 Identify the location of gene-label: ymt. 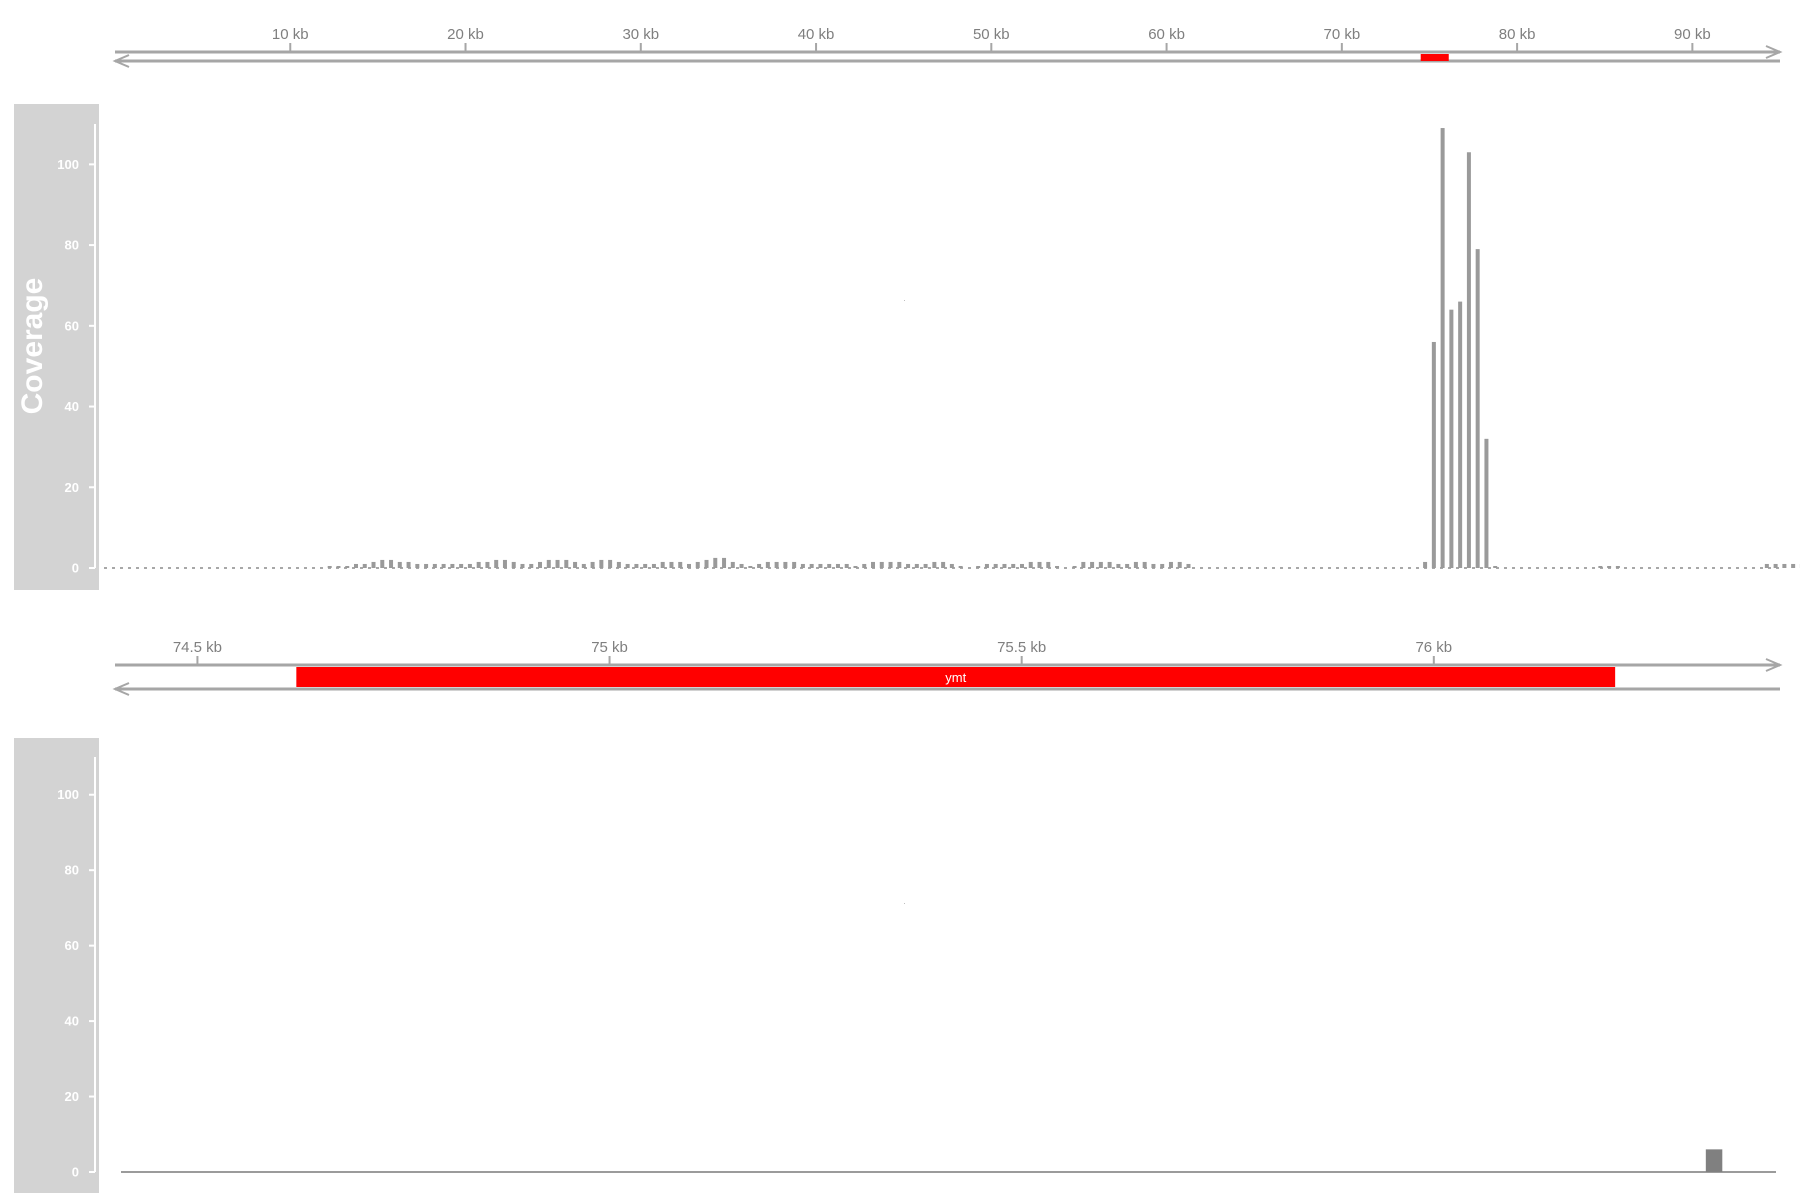
(955, 677).